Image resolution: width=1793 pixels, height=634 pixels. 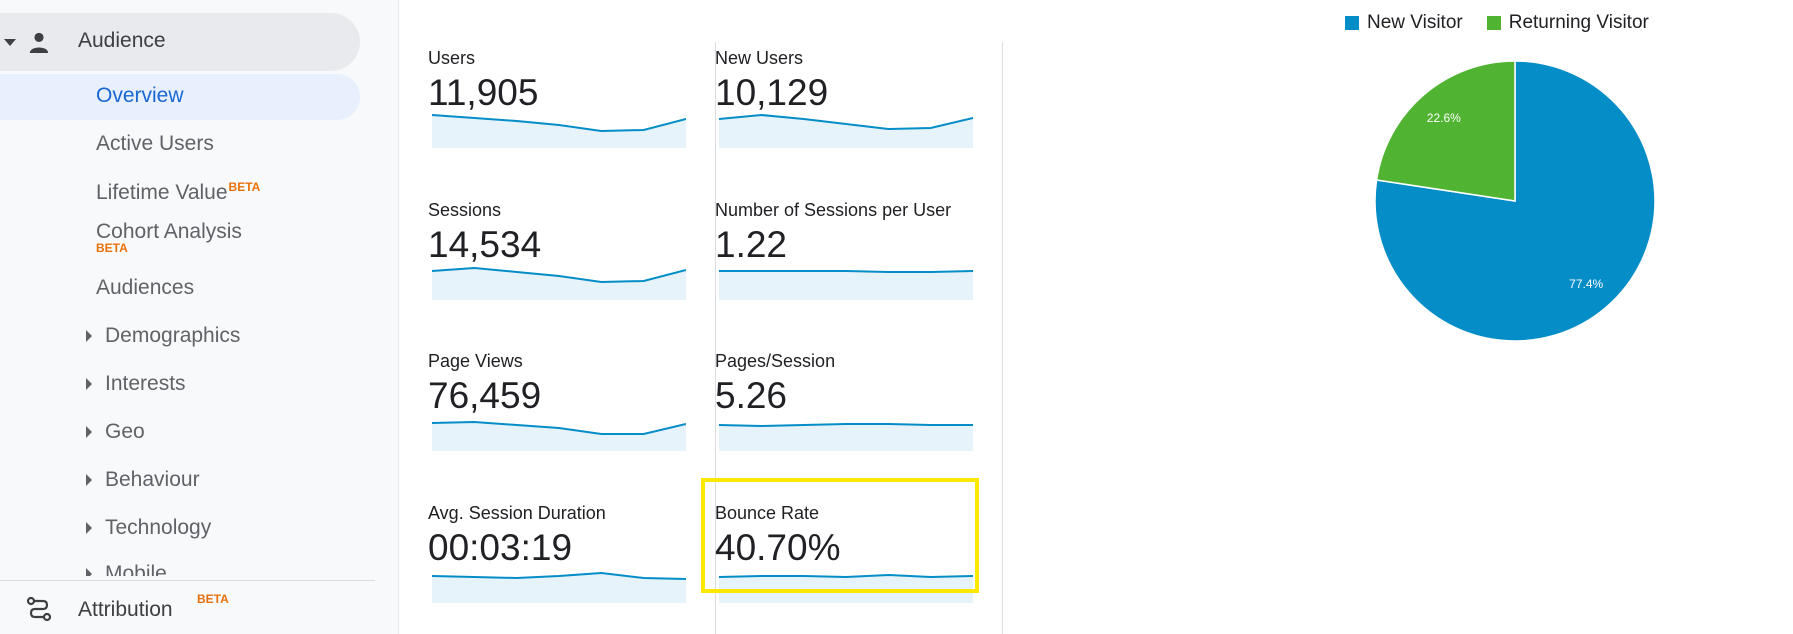 I want to click on sidebar-item-label: Behaviour, so click(x=152, y=479).